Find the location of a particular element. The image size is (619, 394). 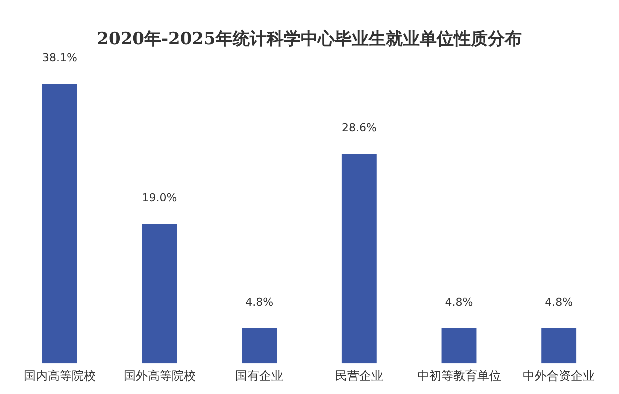

data-label: 19.0% is located at coordinates (160, 198).